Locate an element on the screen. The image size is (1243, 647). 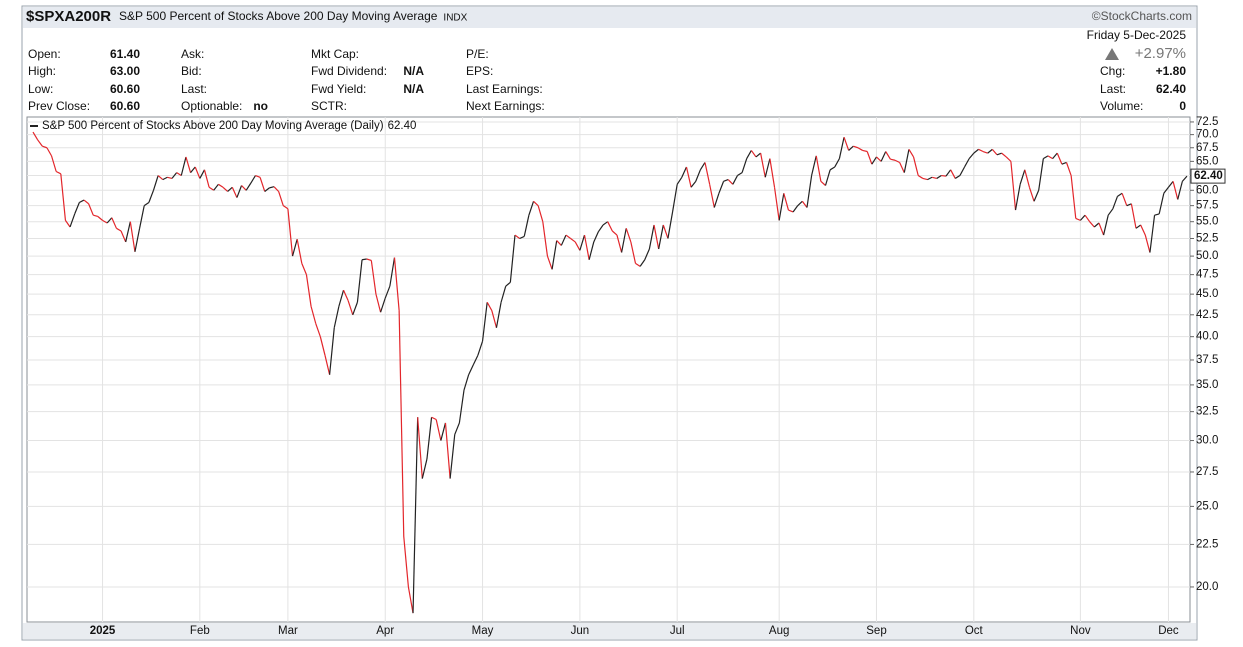
y-tick-label: 57.5 is located at coordinates (1207, 206).